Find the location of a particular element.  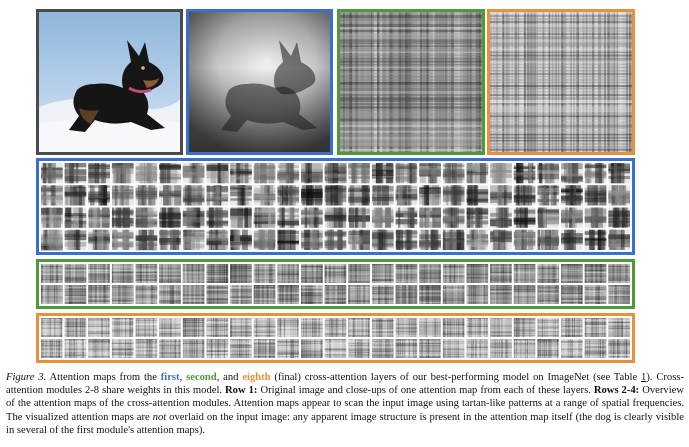

dog-photo is located at coordinates (109, 82).